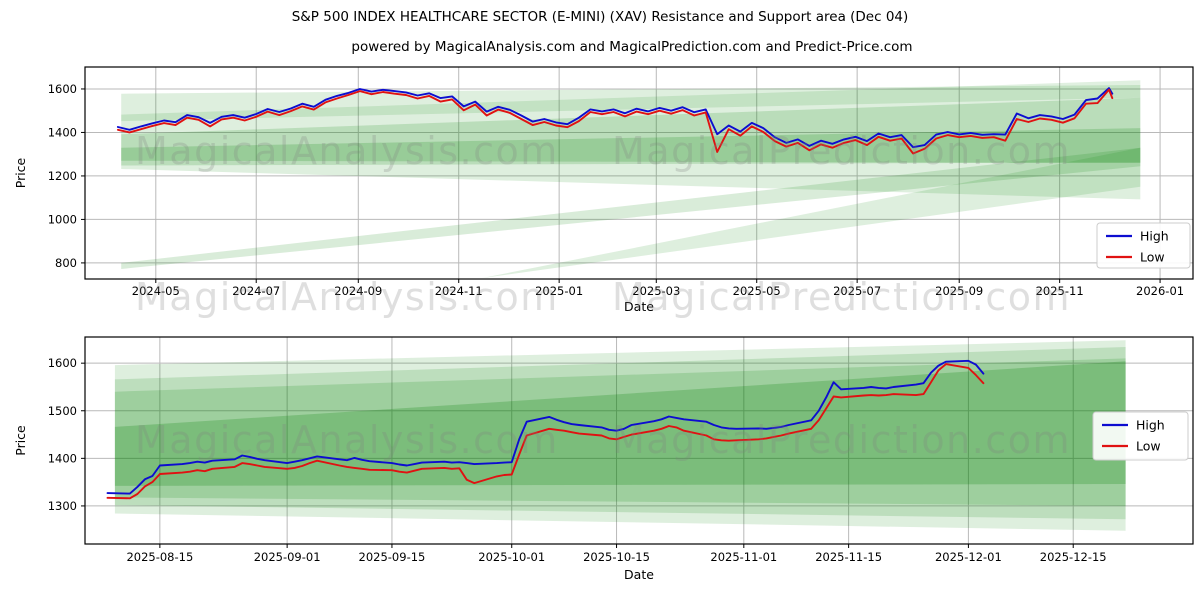  I want to click on x-tick-label: 2025-09, so click(959, 291).